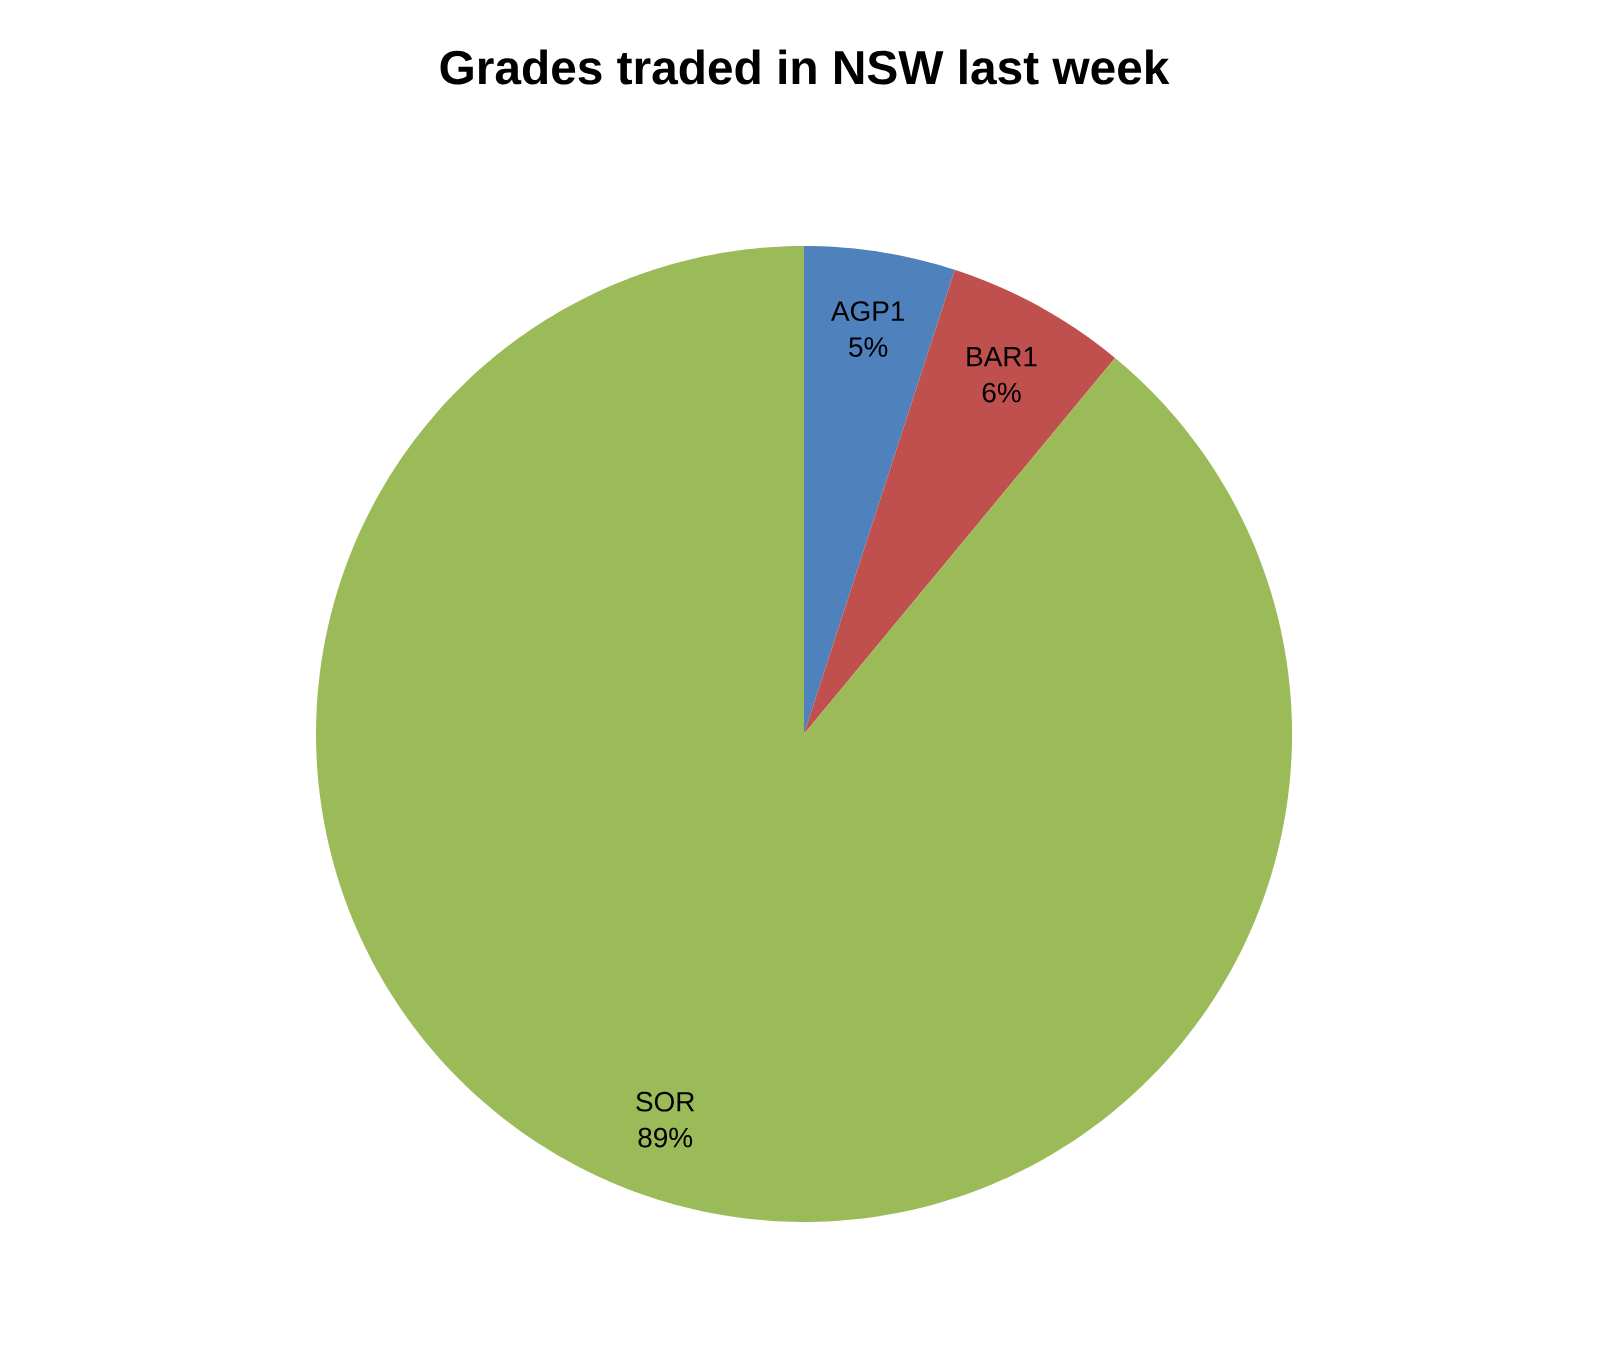 The height and width of the screenshot is (1351, 1608). Describe the element at coordinates (868, 311) in the screenshot. I see `slice-label: AGP1` at that location.